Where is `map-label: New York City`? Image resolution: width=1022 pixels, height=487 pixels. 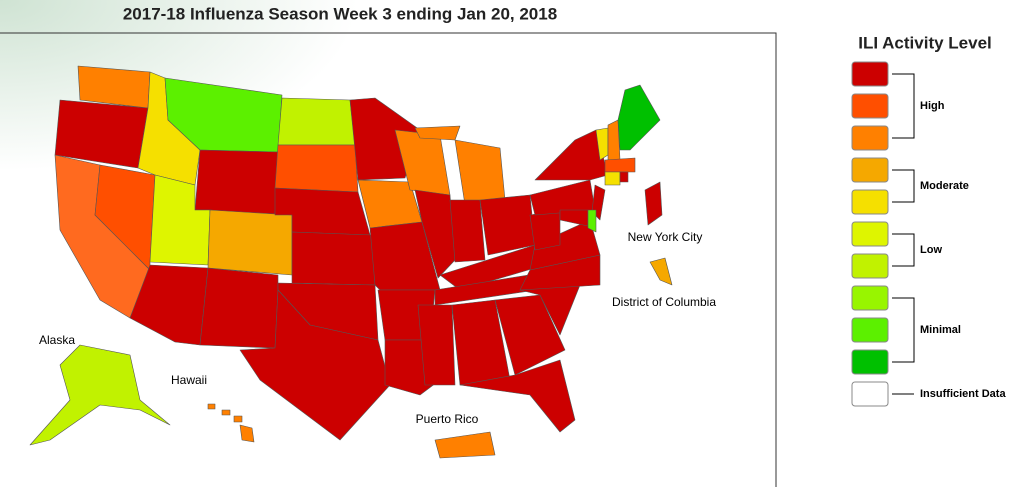 map-label: New York City is located at coordinates (665, 237).